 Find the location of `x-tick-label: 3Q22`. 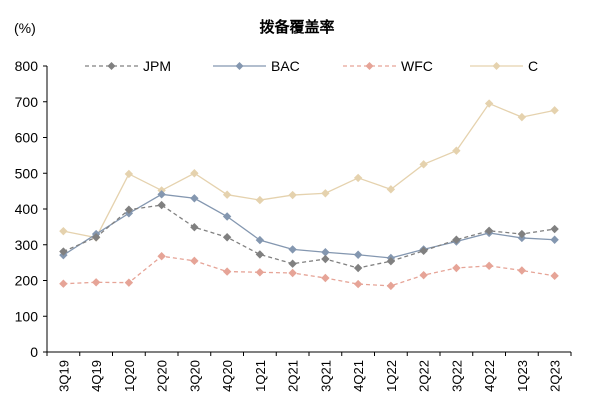

x-tick-label: 3Q22 is located at coordinates (456, 376).